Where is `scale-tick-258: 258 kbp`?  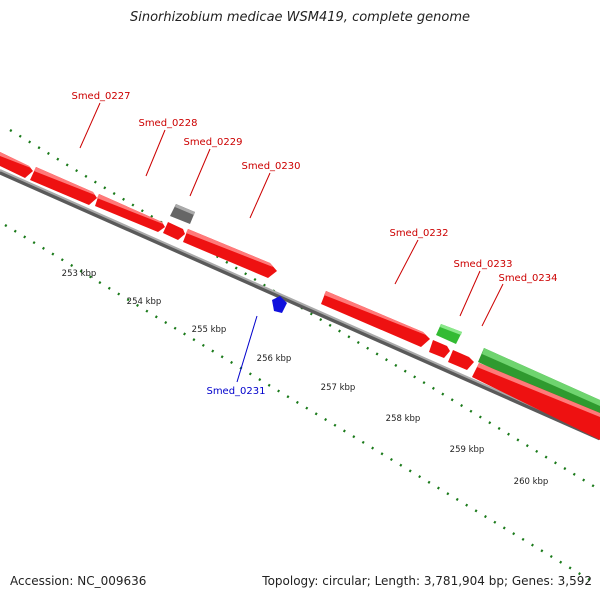 scale-tick-258: 258 kbp is located at coordinates (403, 419).